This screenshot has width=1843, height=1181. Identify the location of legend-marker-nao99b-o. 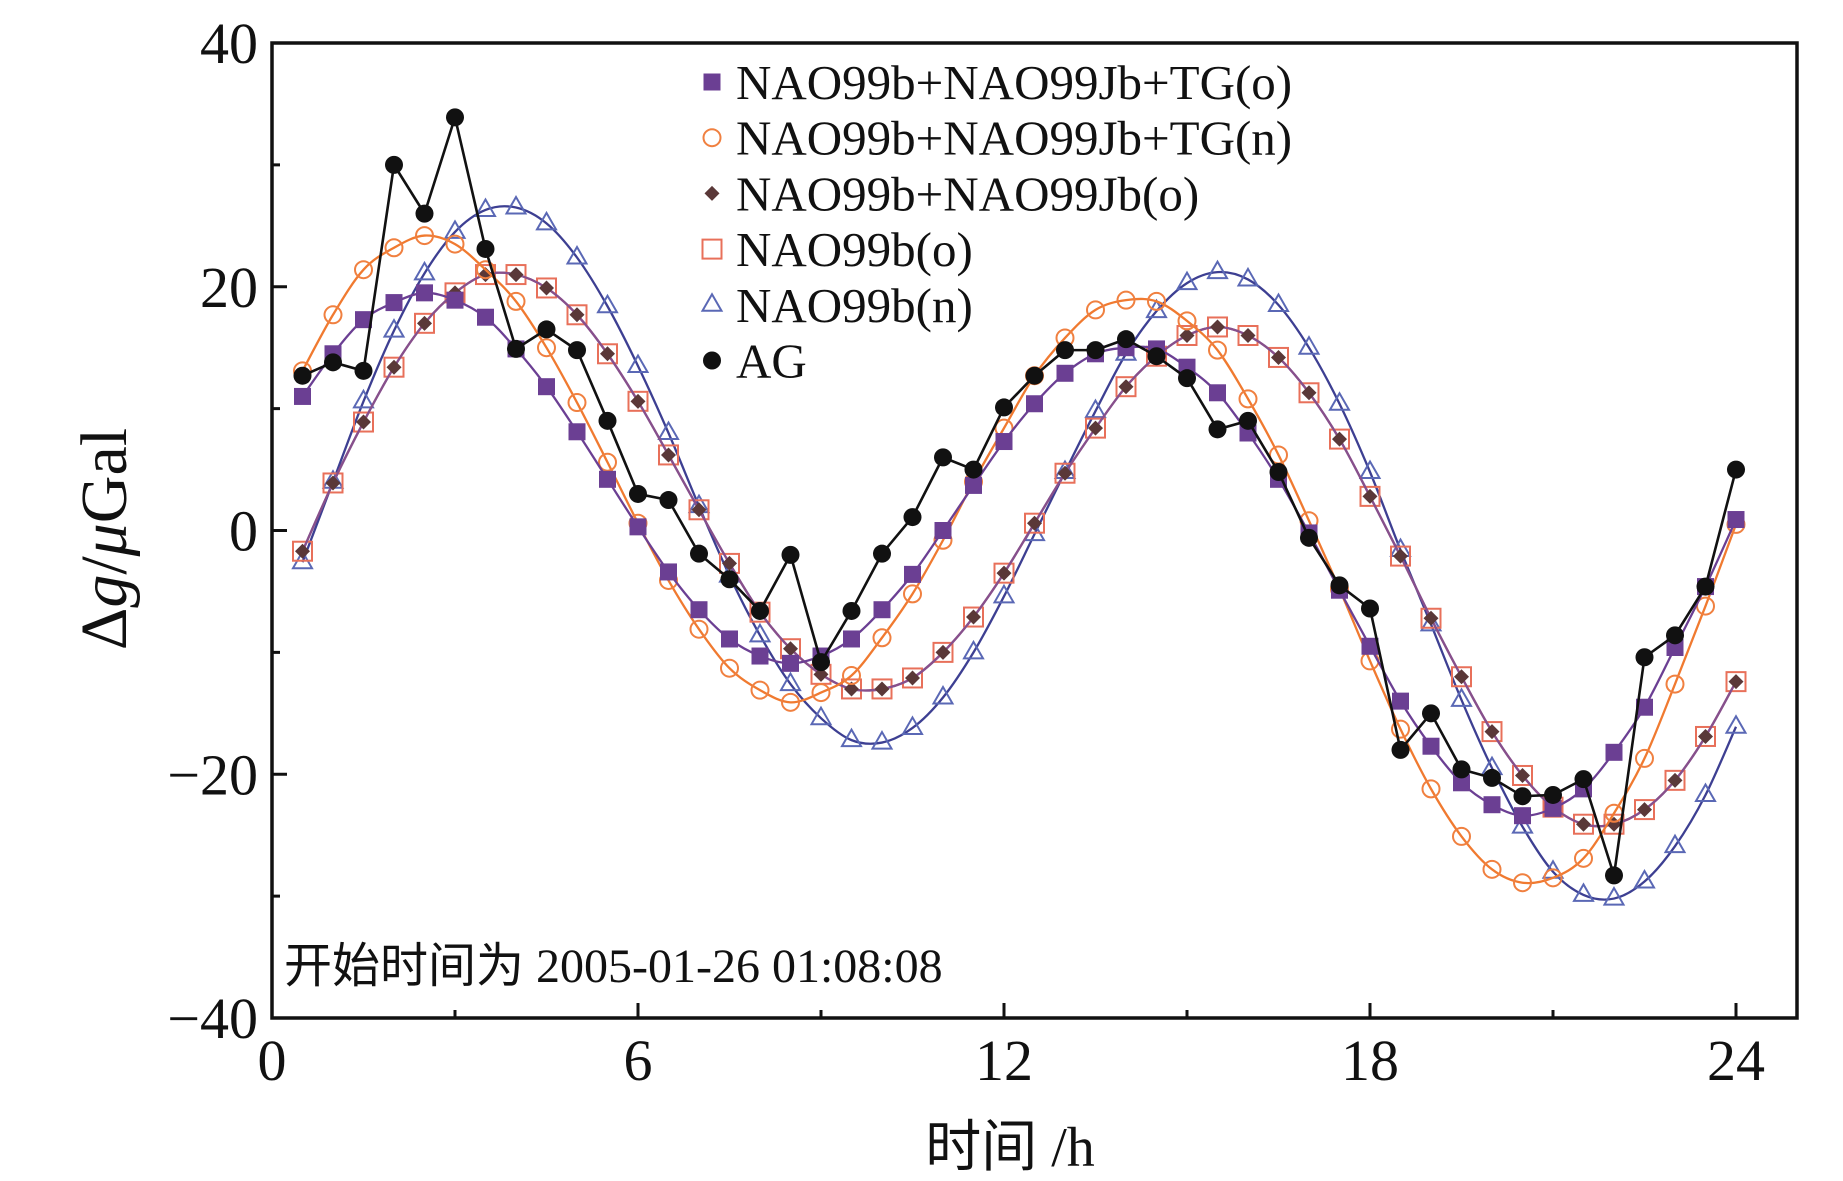
(712, 249).